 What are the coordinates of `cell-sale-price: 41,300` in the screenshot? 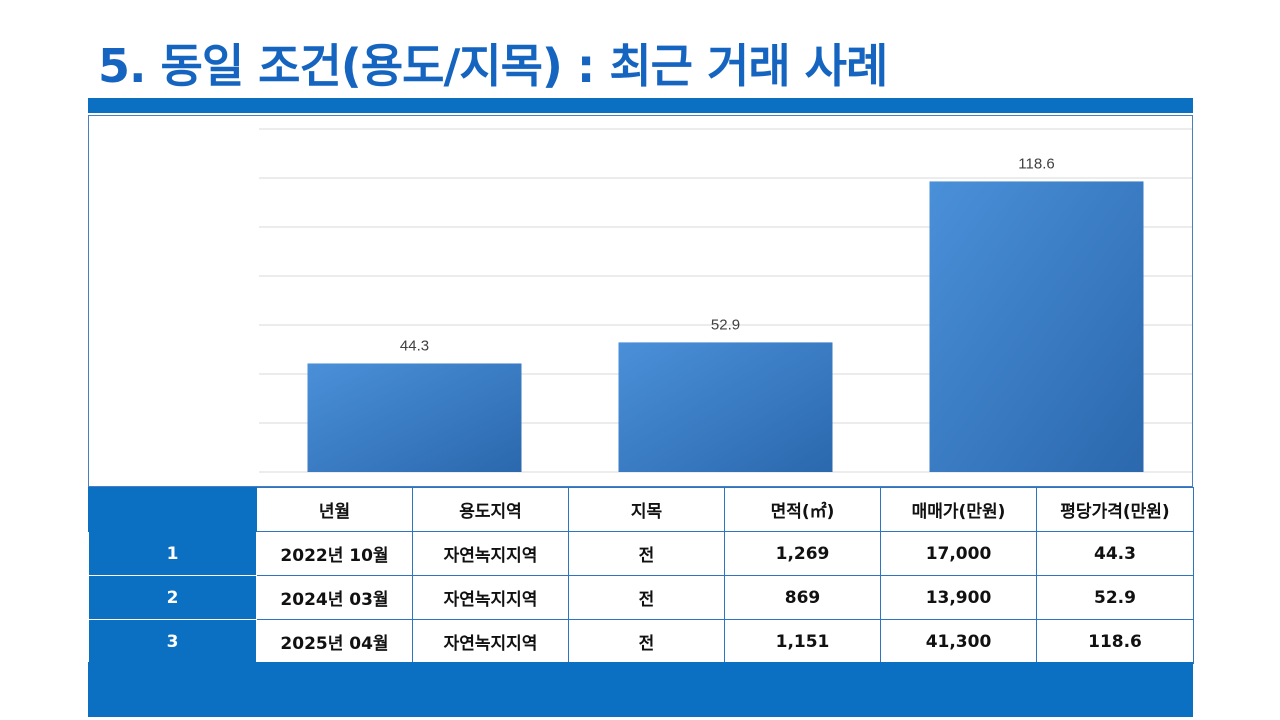 It's located at (958, 641).